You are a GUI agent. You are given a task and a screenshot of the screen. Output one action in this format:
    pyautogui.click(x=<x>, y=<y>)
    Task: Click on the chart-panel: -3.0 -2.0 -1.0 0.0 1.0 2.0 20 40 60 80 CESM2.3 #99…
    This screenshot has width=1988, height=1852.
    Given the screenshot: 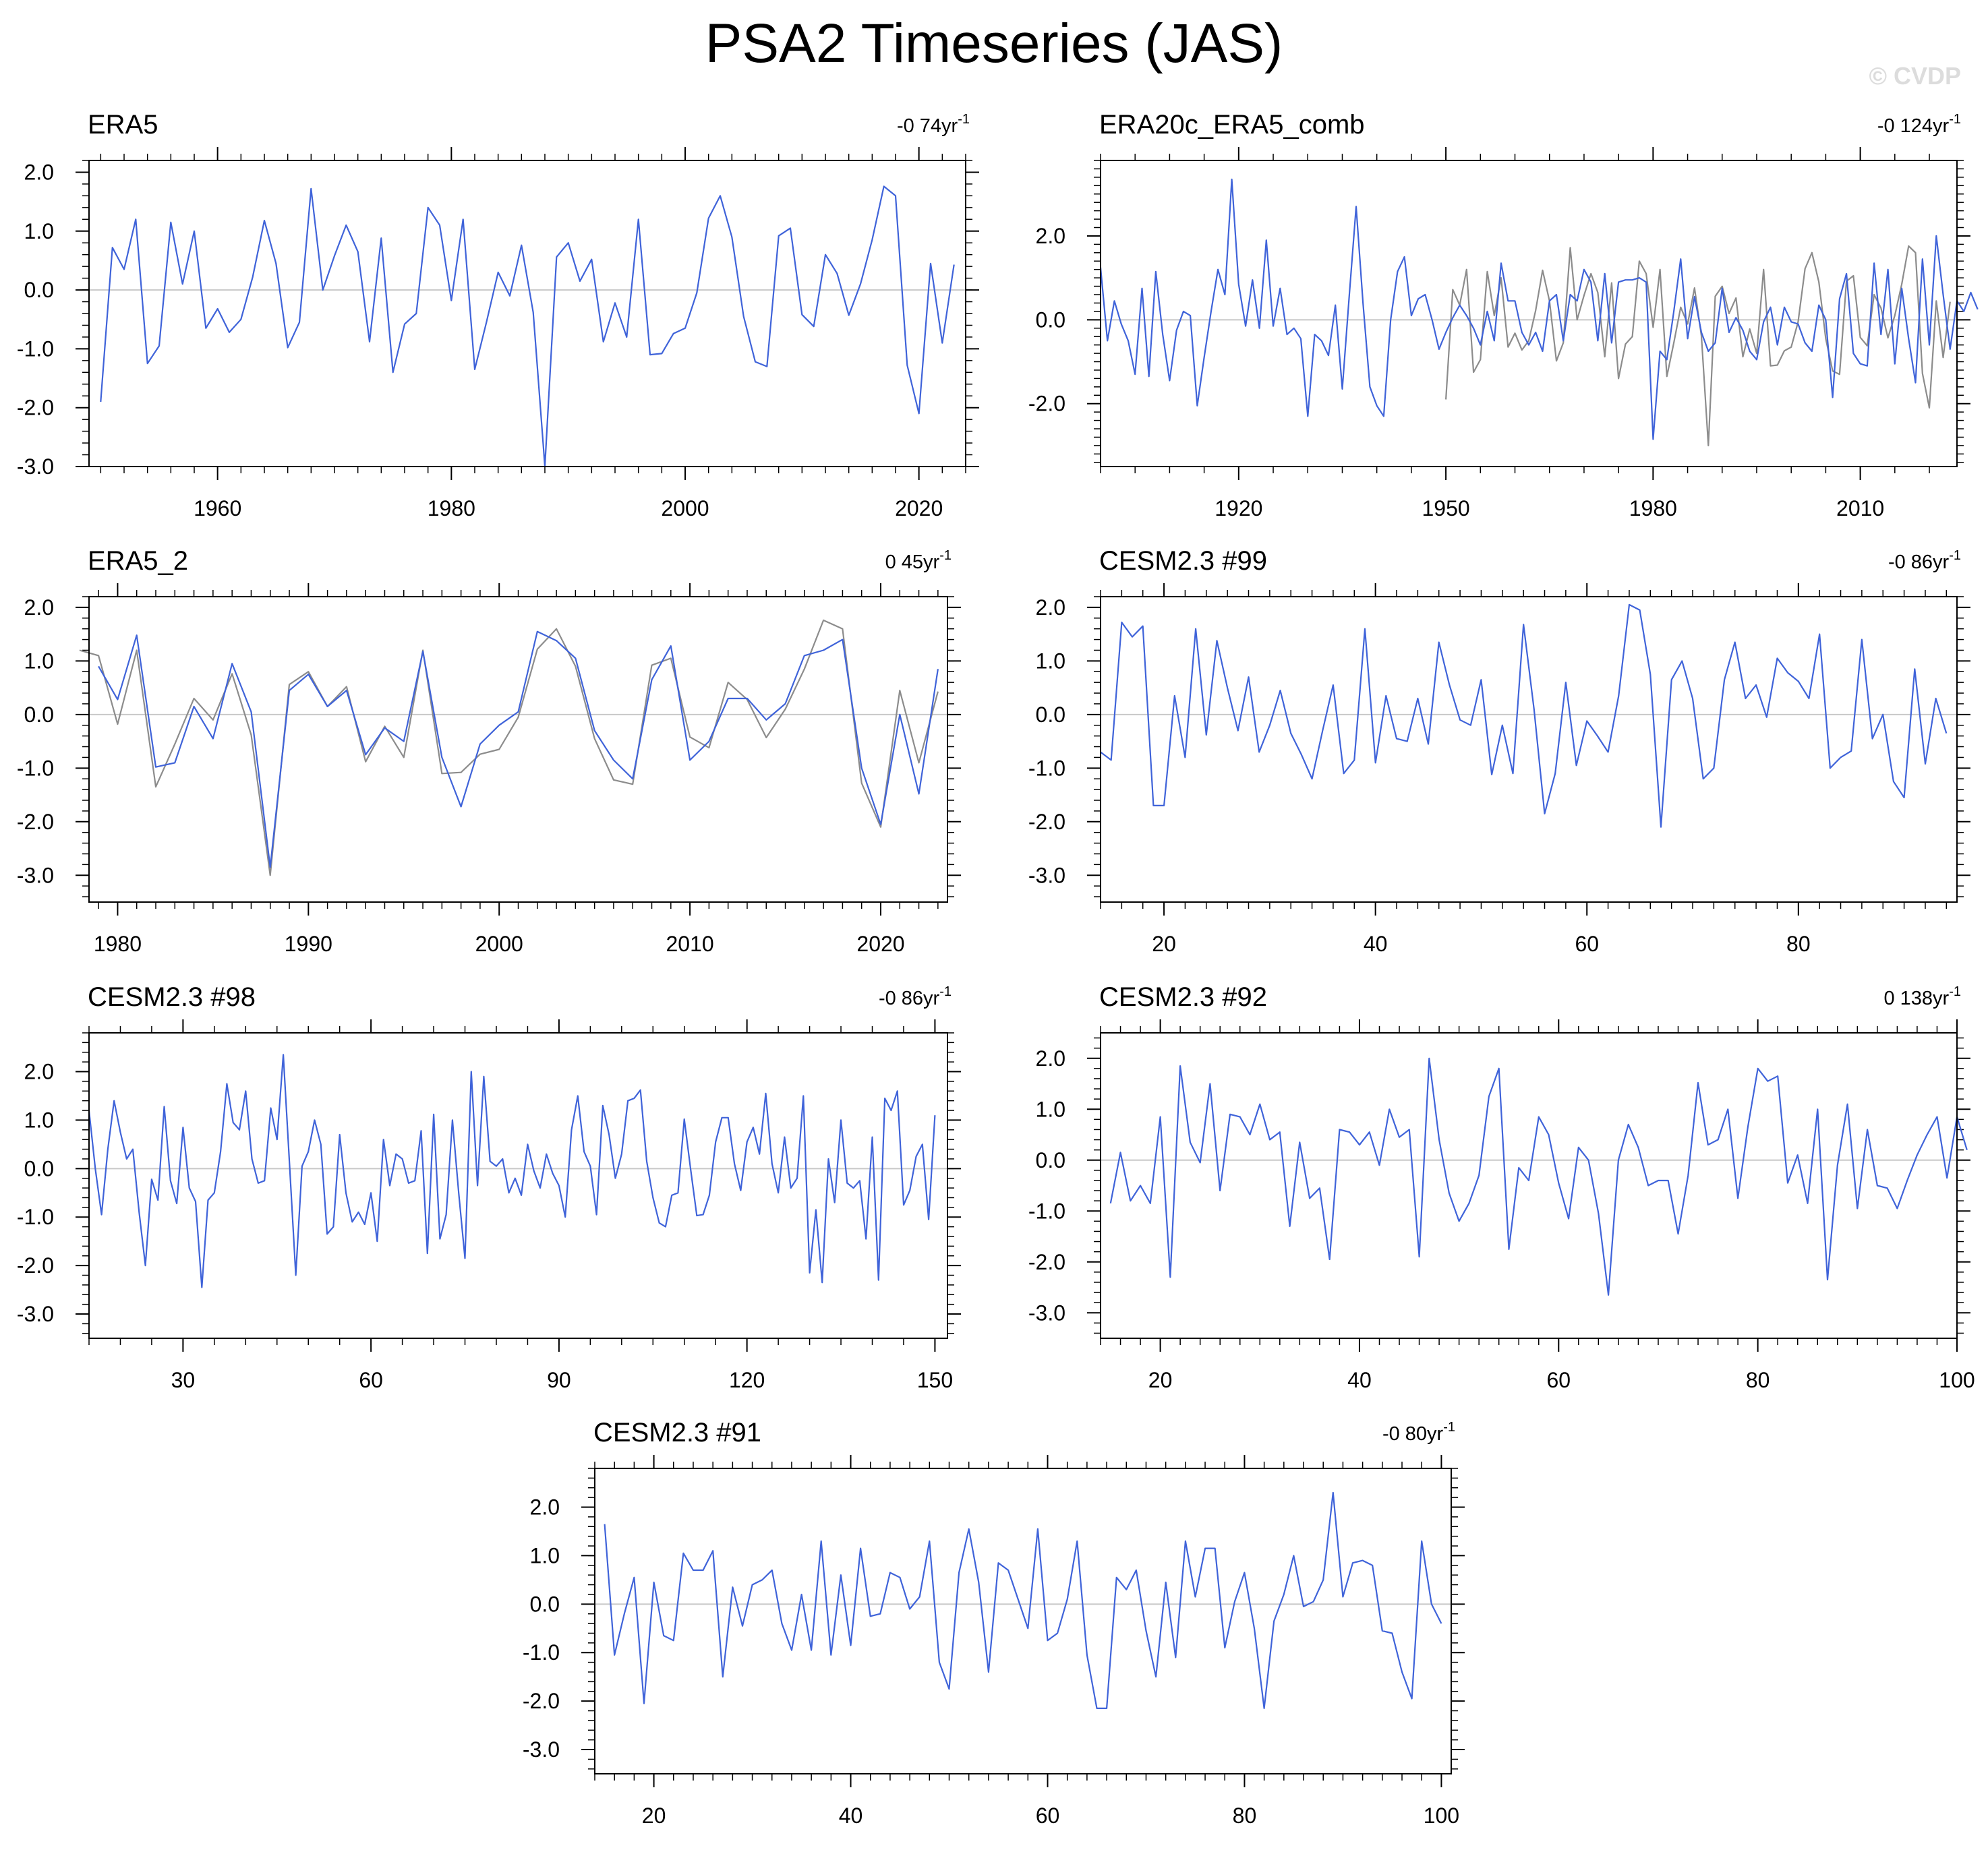 What is the action you would take?
    pyautogui.click(x=1499, y=751)
    